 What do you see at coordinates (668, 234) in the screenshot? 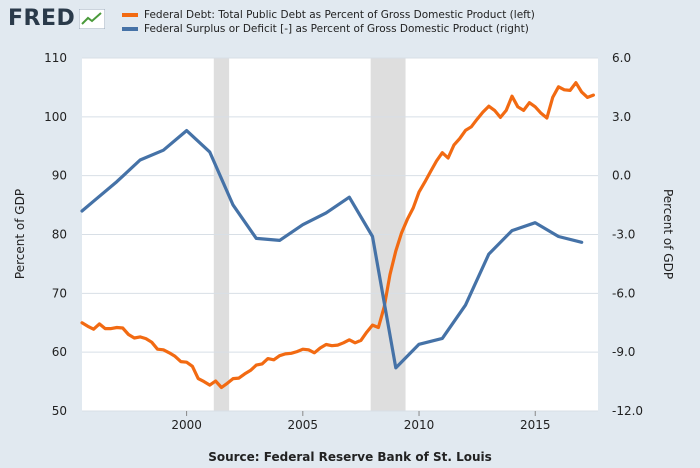
I see `right-axis-label: Percent of GDP` at bounding box center [668, 234].